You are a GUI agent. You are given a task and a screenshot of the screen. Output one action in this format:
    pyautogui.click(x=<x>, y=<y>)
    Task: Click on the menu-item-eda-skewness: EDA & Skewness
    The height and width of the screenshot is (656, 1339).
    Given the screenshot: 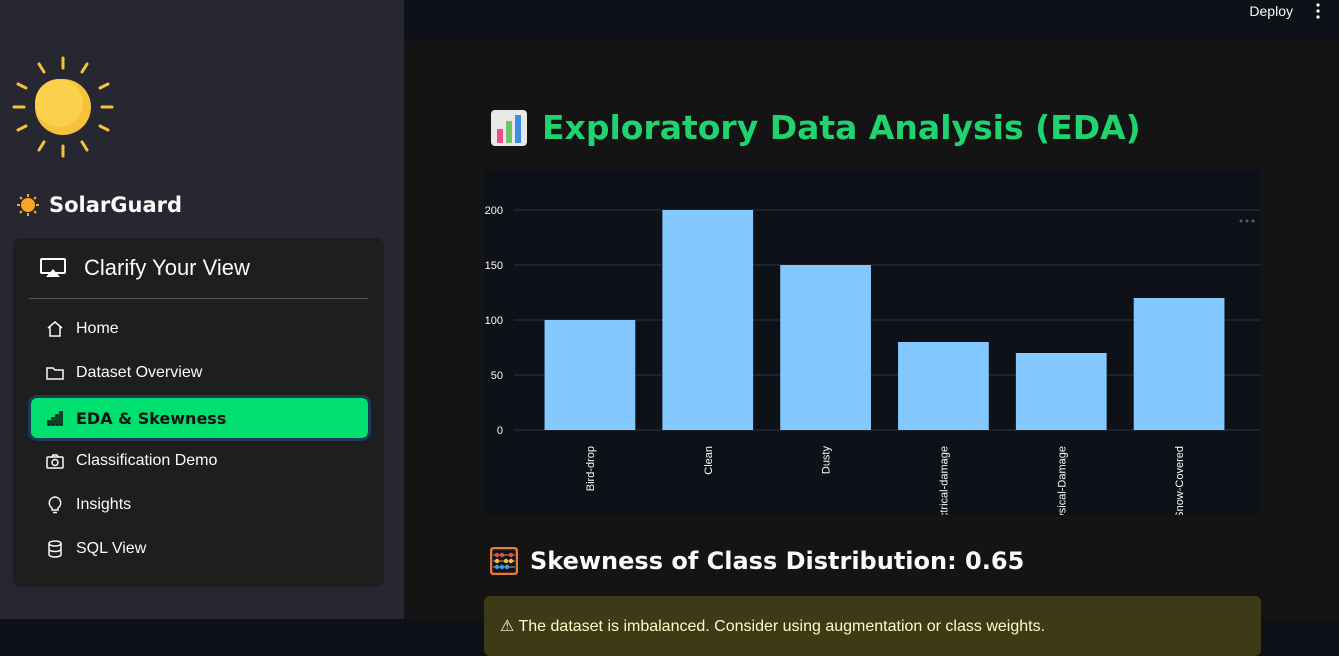 What is the action you would take?
    pyautogui.click(x=199, y=418)
    